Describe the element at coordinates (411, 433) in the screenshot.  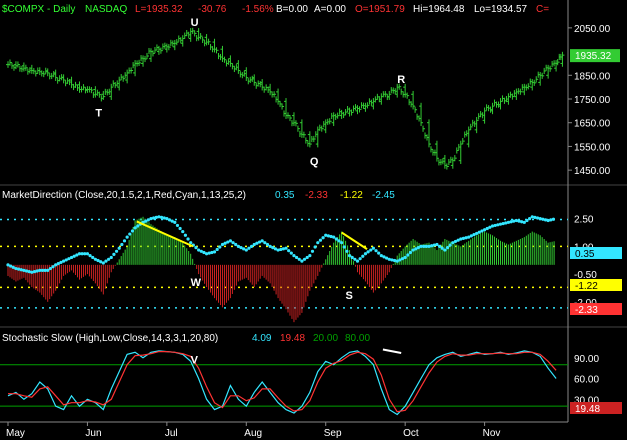
I see `x-tick-label: Oct` at that location.